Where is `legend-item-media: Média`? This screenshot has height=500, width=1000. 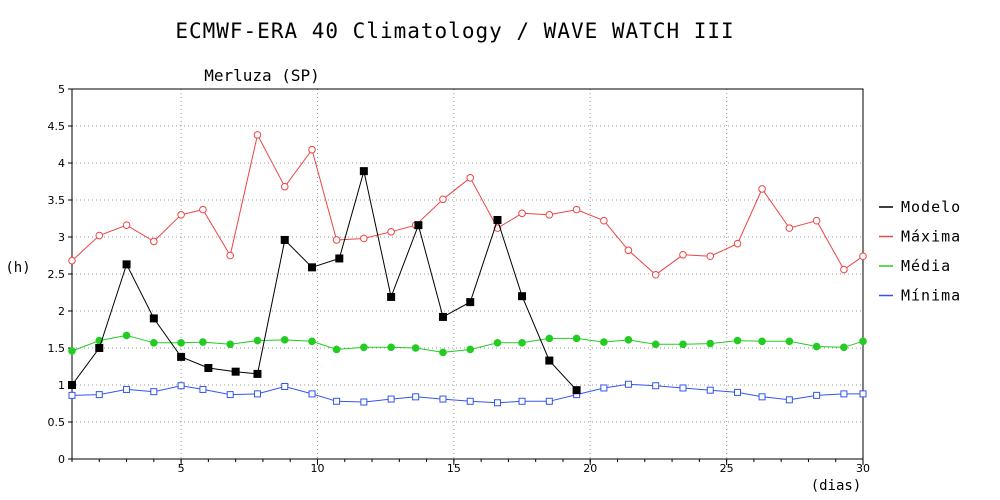 legend-item-media: Média is located at coordinates (915, 266).